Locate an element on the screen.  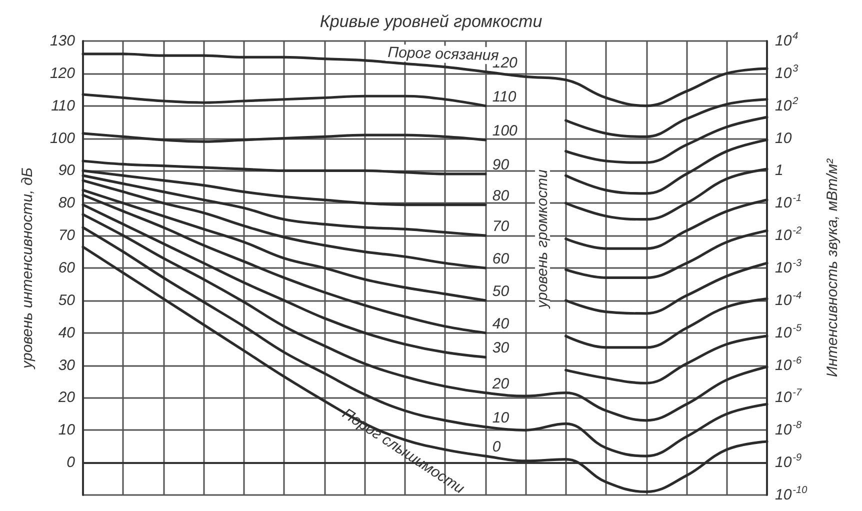
series-label: 80 is located at coordinates (501, 195).